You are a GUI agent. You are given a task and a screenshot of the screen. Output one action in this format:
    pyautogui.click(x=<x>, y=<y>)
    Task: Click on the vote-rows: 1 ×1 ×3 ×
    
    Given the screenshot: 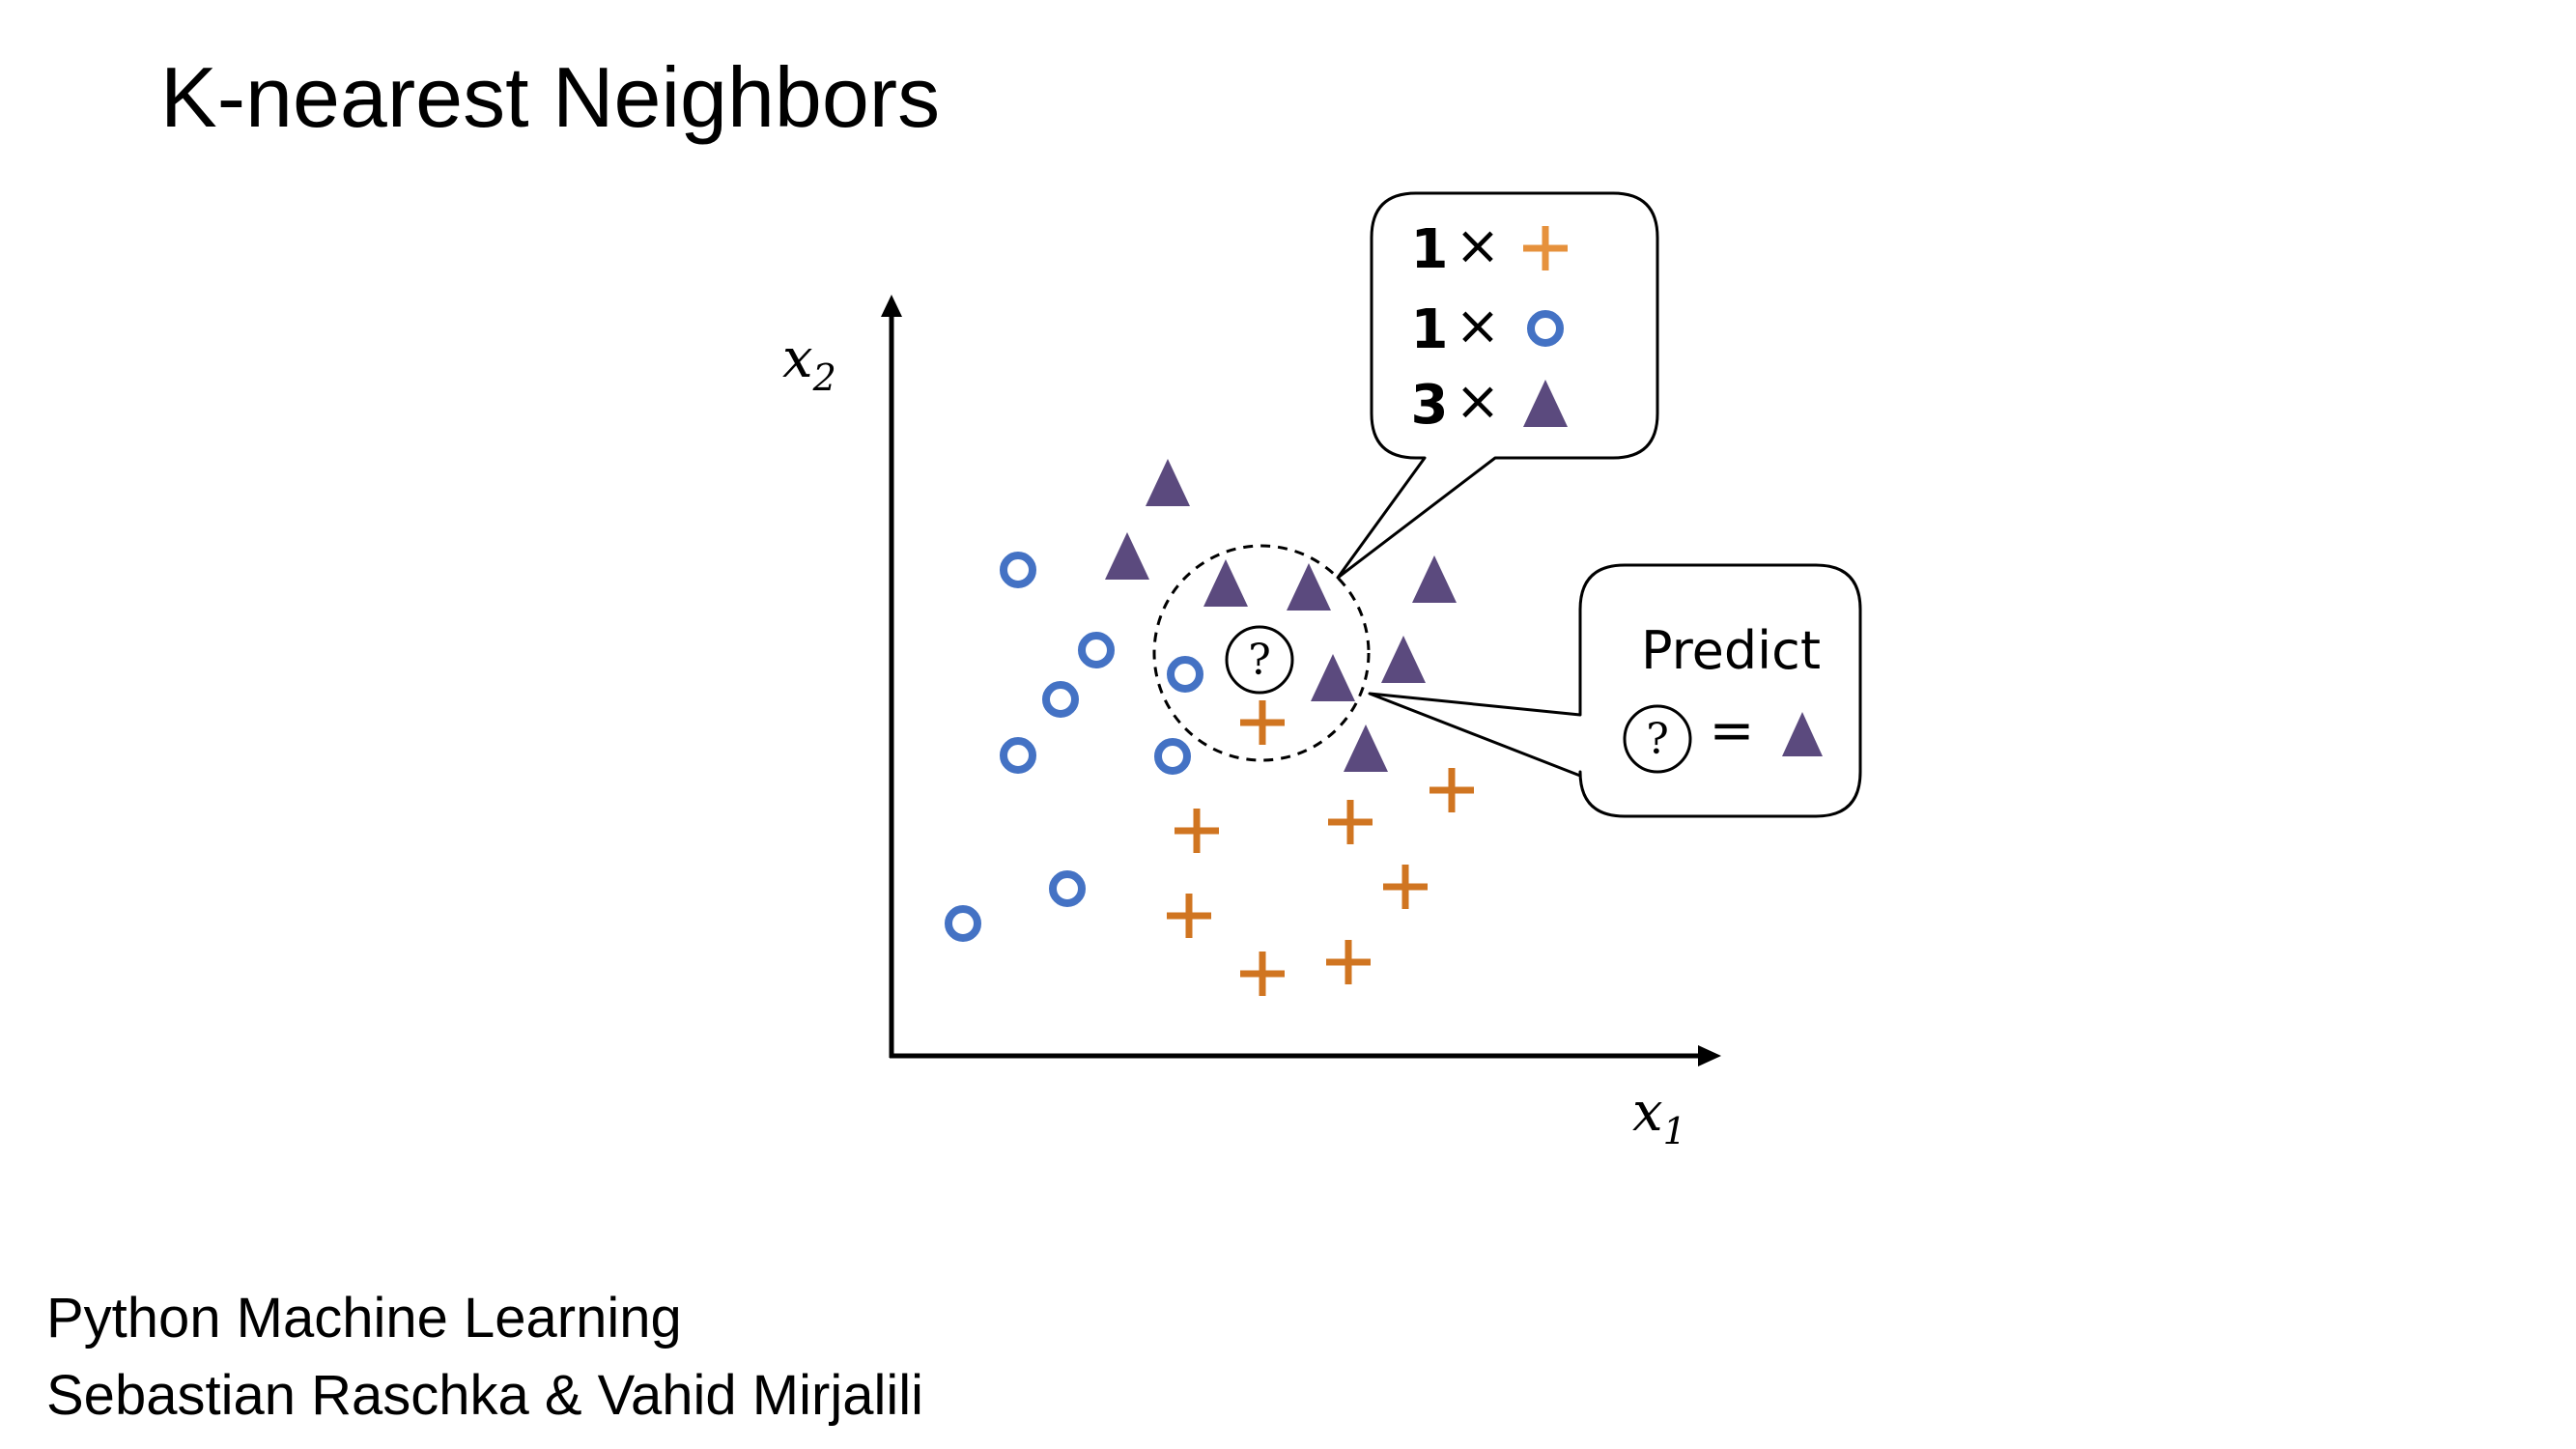 What is the action you would take?
    pyautogui.click(x=1489, y=325)
    